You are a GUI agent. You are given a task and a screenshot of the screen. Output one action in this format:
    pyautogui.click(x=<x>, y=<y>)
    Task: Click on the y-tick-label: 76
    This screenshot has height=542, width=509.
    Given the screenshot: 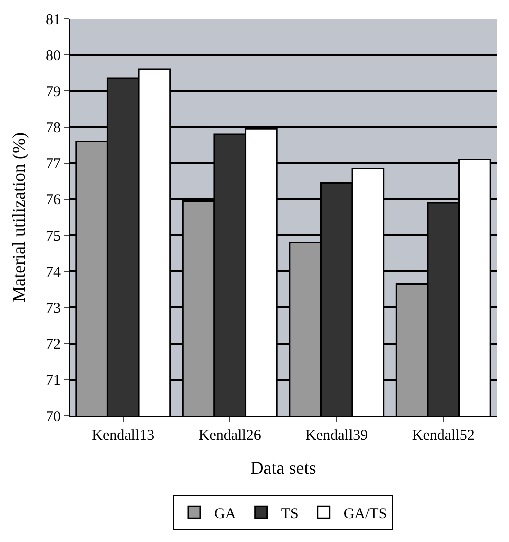 What is the action you would take?
    pyautogui.click(x=54, y=200)
    